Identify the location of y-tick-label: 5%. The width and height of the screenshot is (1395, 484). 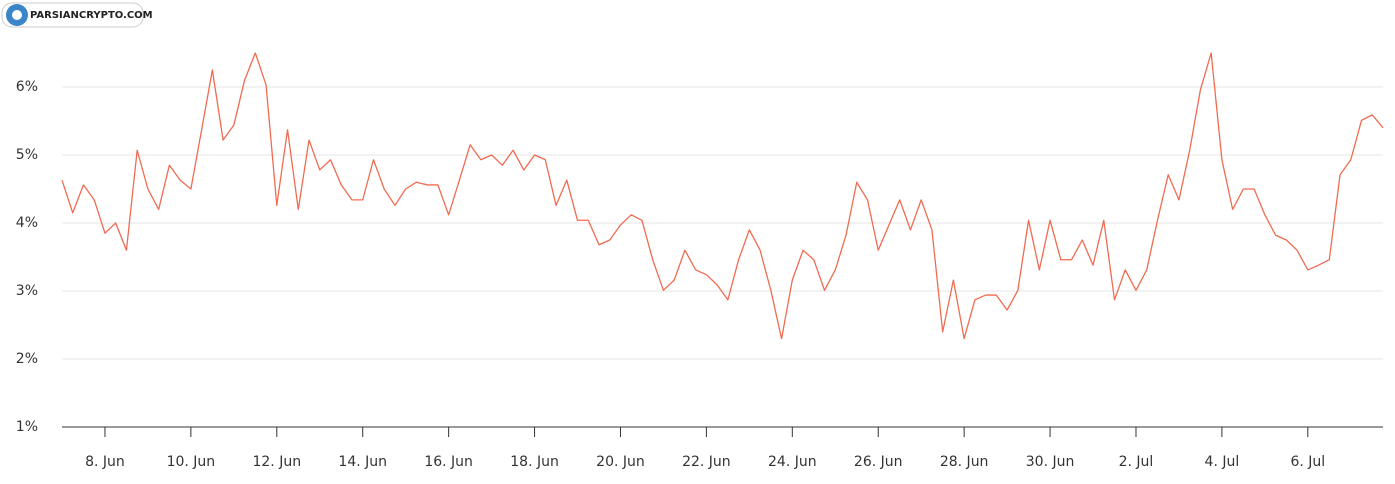
(27, 155).